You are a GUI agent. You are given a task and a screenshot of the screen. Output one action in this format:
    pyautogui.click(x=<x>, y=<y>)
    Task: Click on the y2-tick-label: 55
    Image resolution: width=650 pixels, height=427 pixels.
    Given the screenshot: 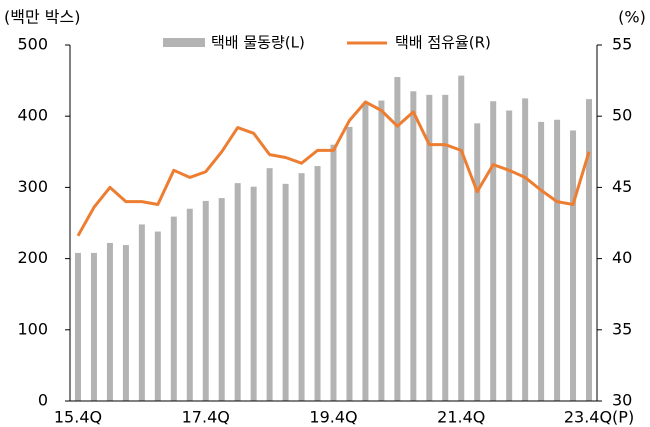 What is the action you would take?
    pyautogui.click(x=622, y=44)
    